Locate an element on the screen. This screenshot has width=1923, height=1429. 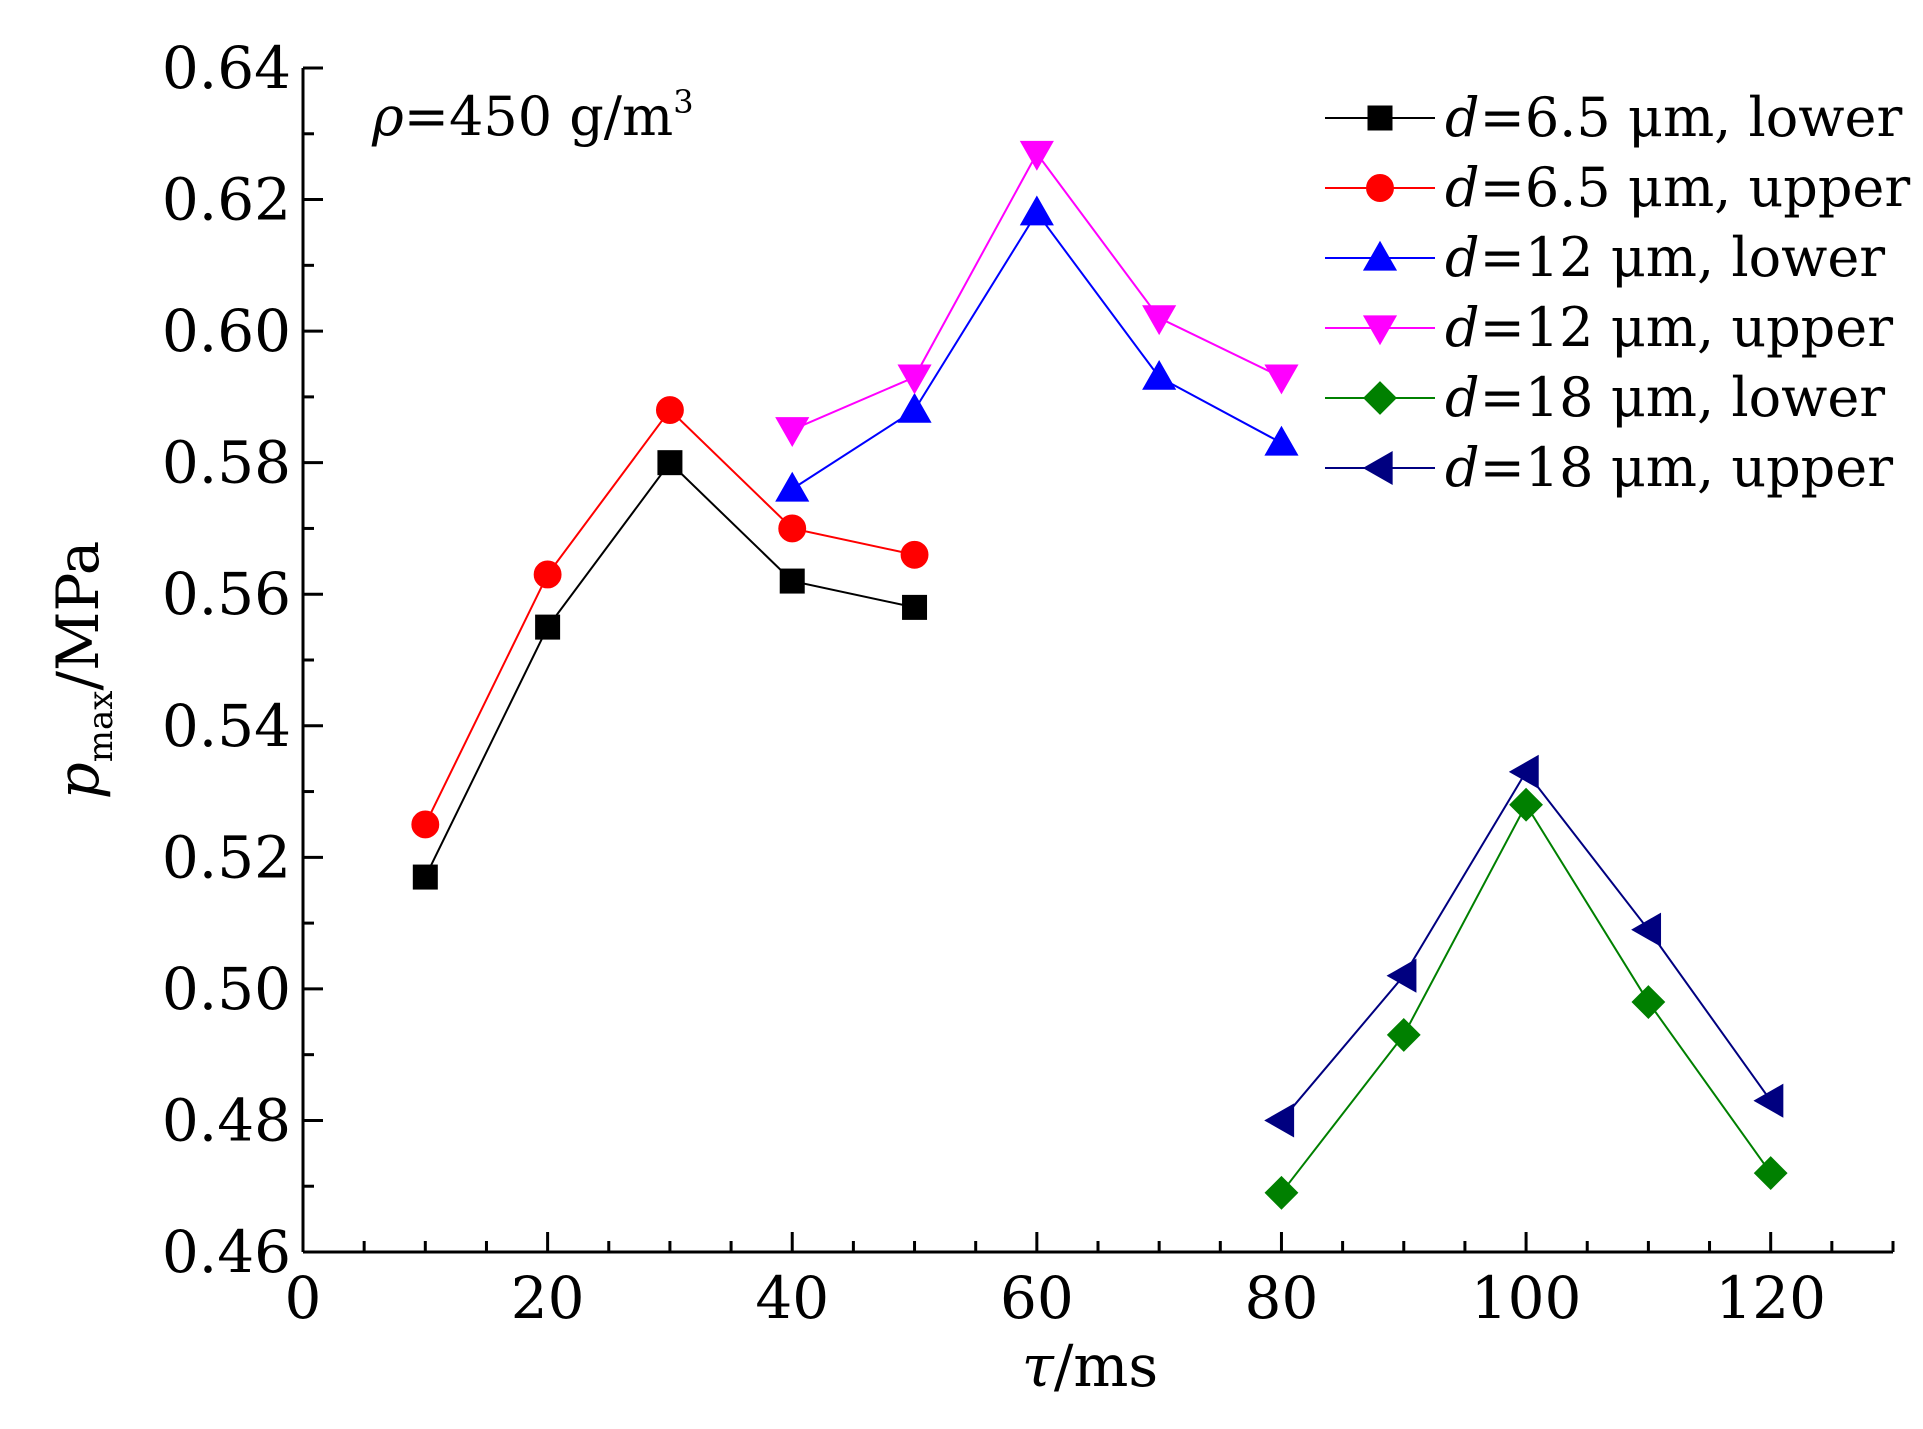
legend-item: d=12 μm, upper is located at coordinates (1609, 327).